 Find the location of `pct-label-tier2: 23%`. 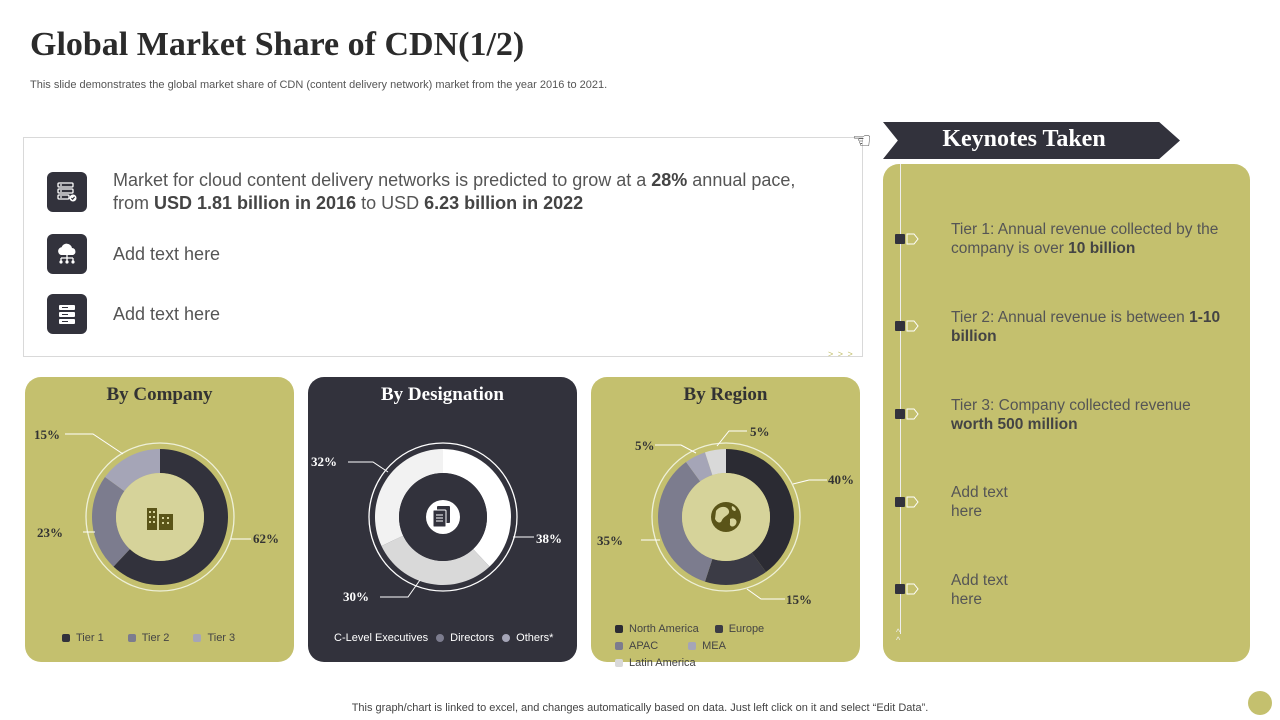

pct-label-tier2: 23% is located at coordinates (50, 532).